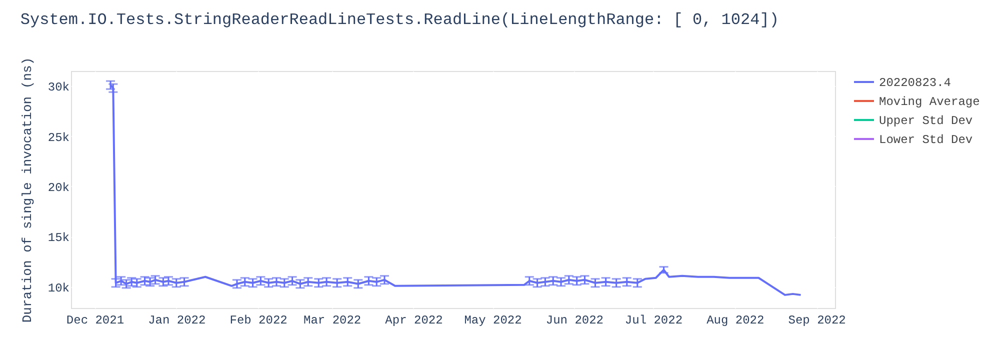 The width and height of the screenshot is (1000, 350). Describe the element at coordinates (59, 137) in the screenshot. I see `y-tick-label: 25k` at that location.